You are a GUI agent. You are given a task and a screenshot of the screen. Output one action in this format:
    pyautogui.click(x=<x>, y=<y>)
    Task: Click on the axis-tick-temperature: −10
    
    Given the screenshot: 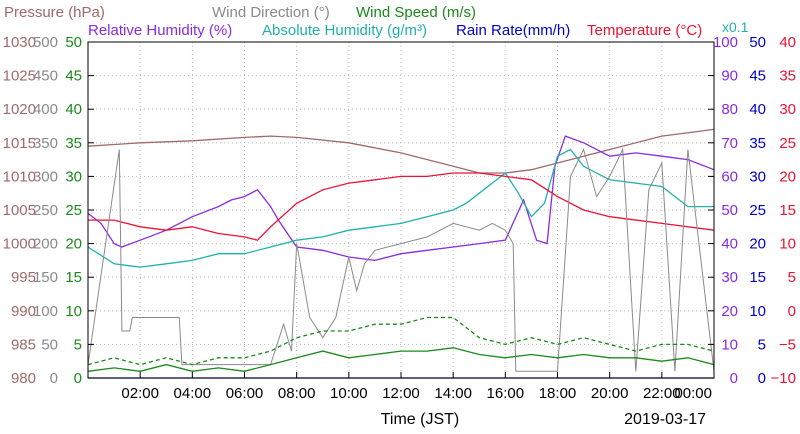 What is the action you would take?
    pyautogui.click(x=783, y=378)
    